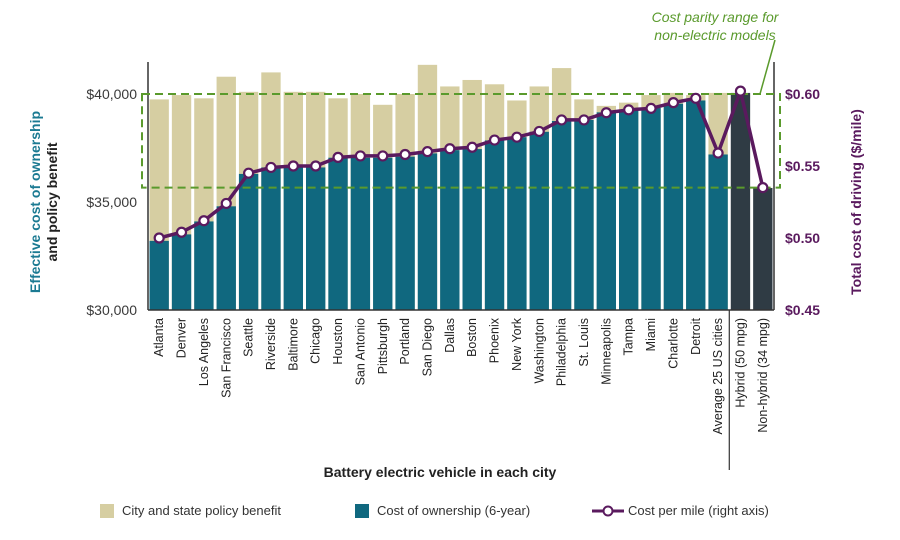 The height and width of the screenshot is (540, 900). What do you see at coordinates (182, 338) in the screenshot?
I see `x-tick-label: Denver` at bounding box center [182, 338].